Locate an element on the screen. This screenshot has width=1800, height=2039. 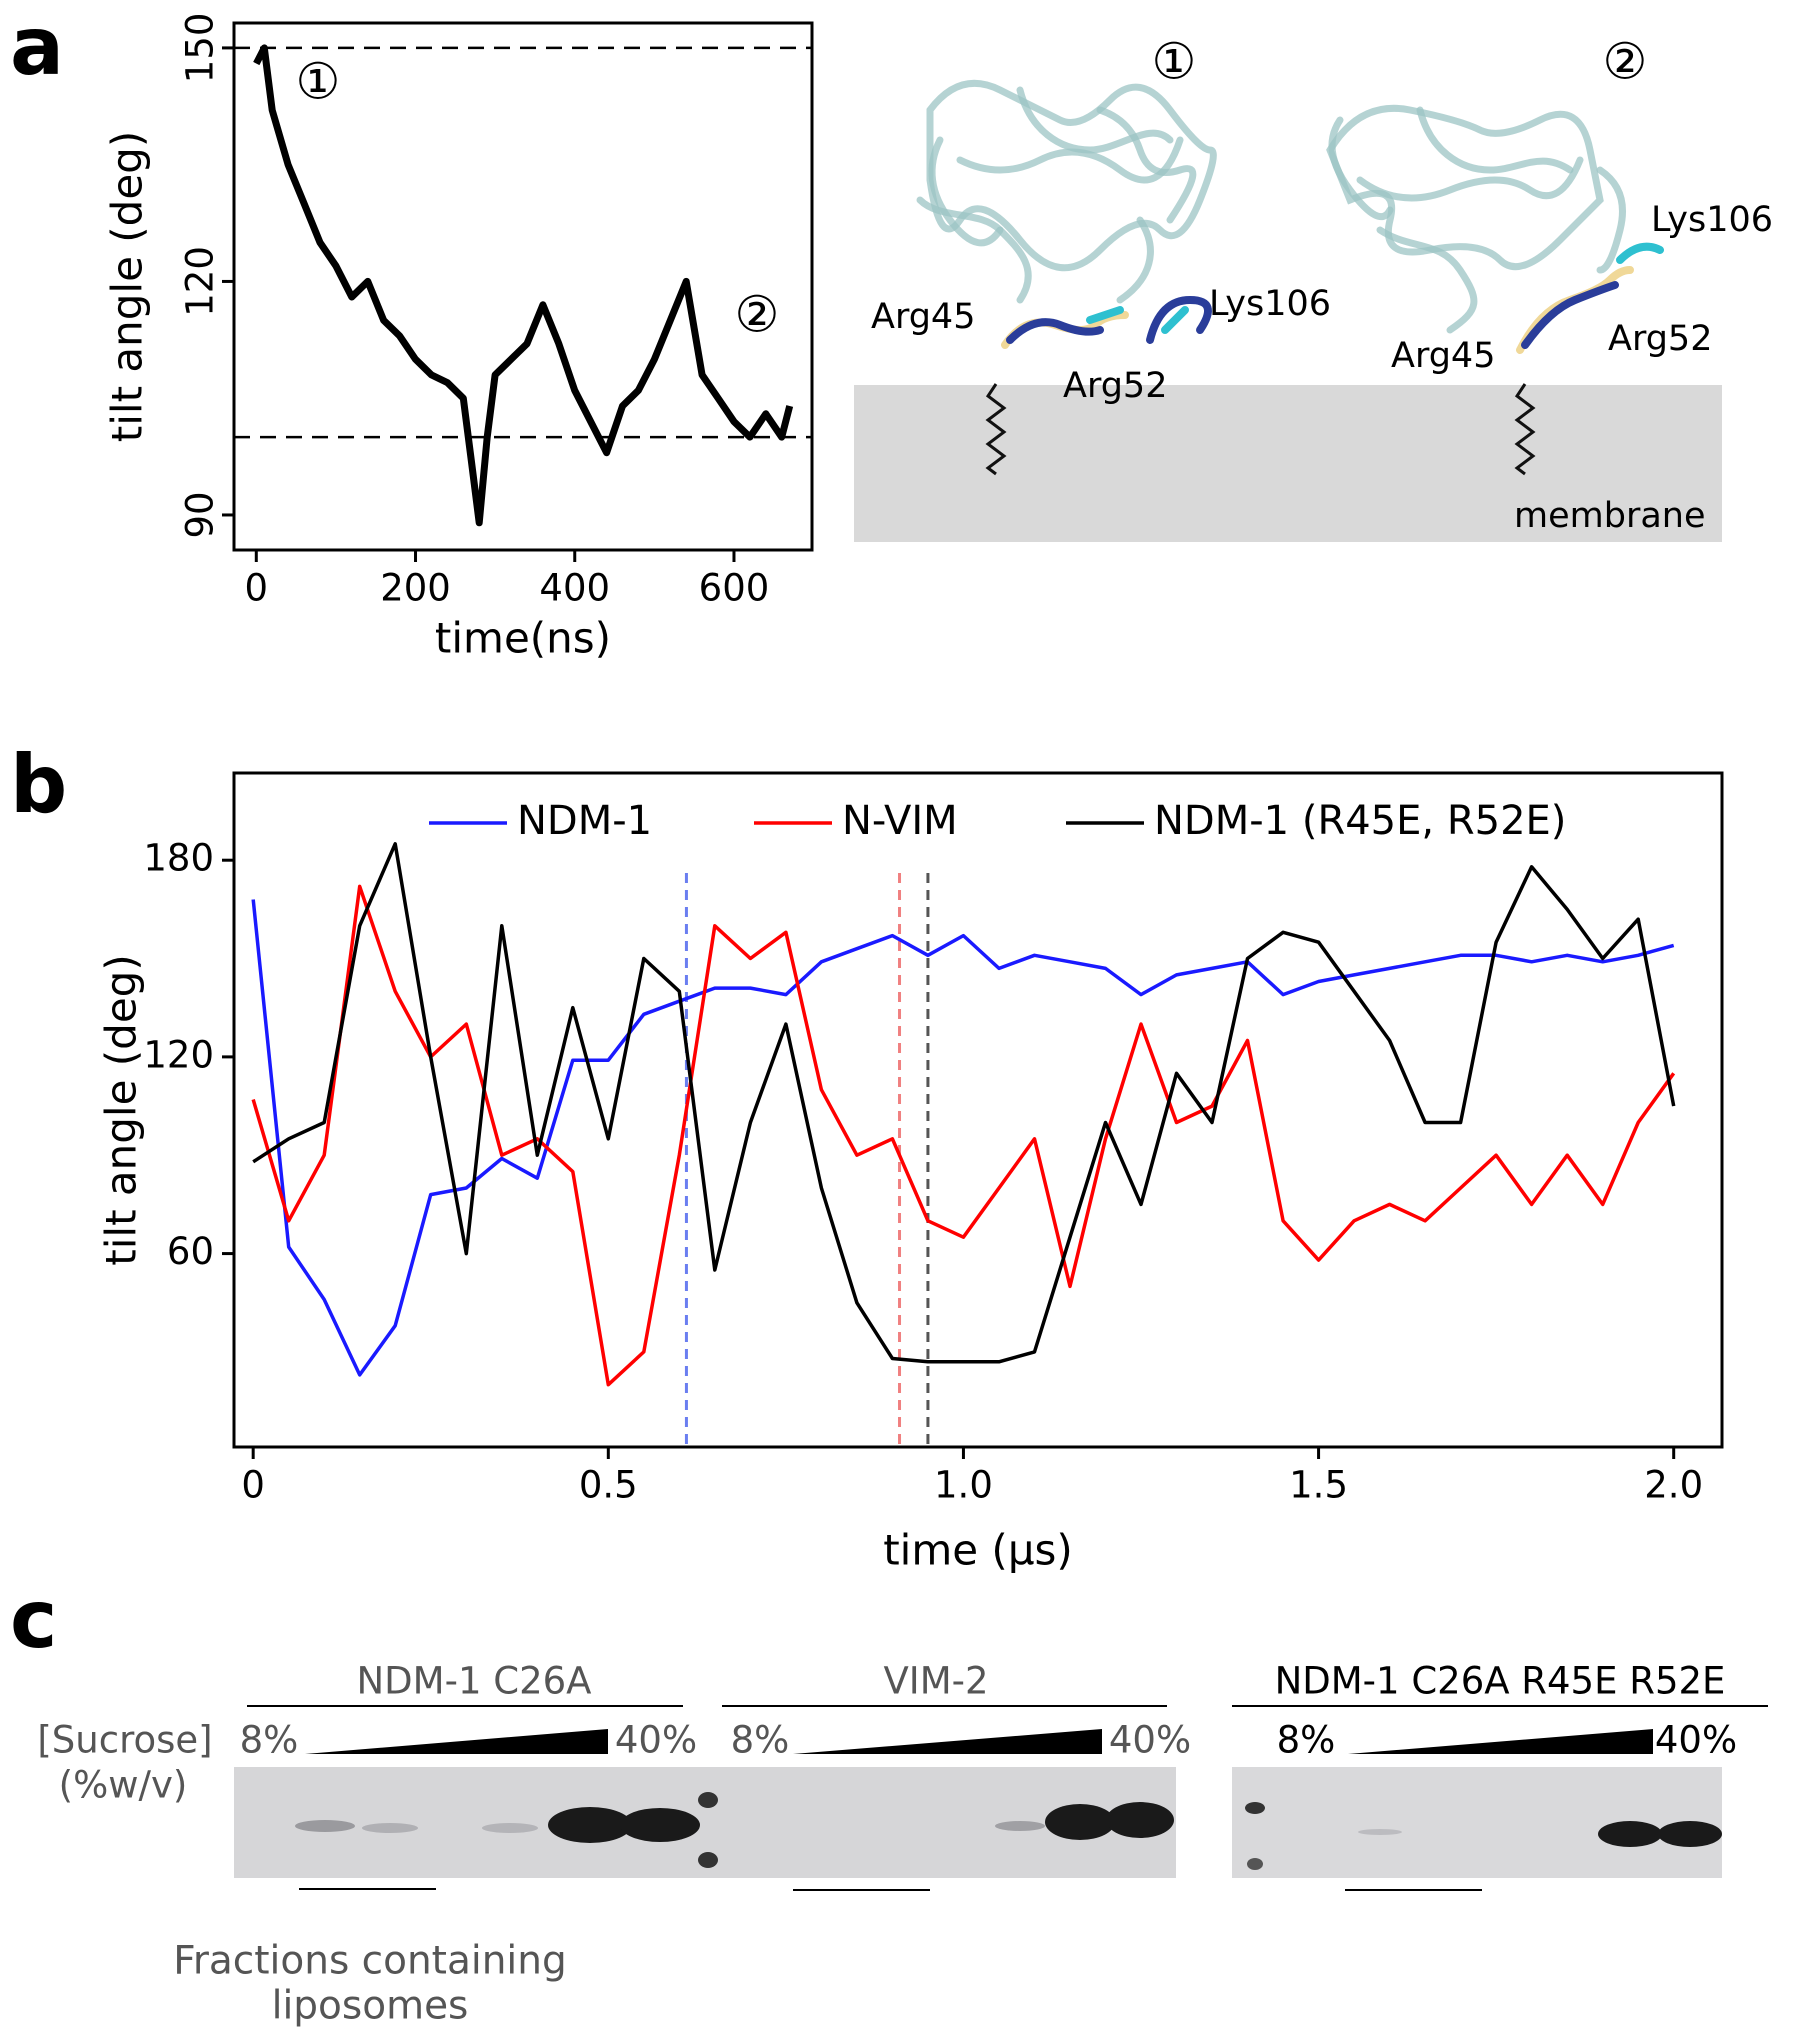
legend-label: NDM-1 (R45E, R52E) is located at coordinates (1360, 821).